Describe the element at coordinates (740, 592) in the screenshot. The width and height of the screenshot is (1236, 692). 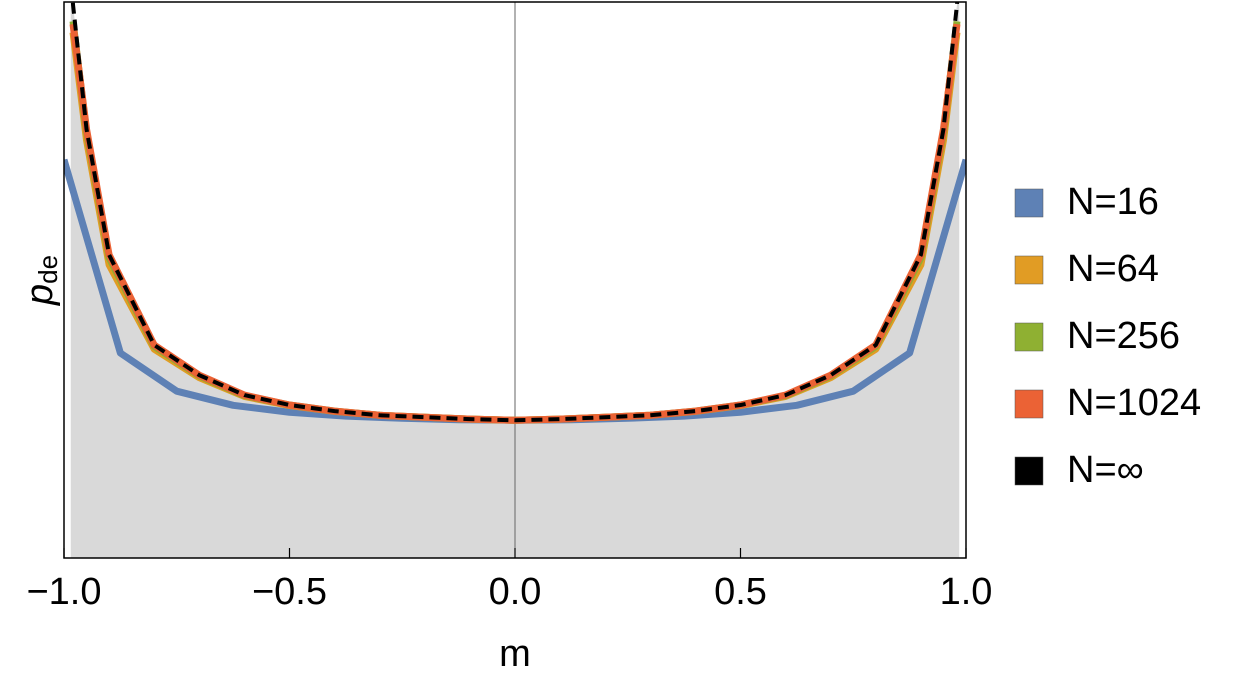
I see `x-tick-label: 0.5` at that location.